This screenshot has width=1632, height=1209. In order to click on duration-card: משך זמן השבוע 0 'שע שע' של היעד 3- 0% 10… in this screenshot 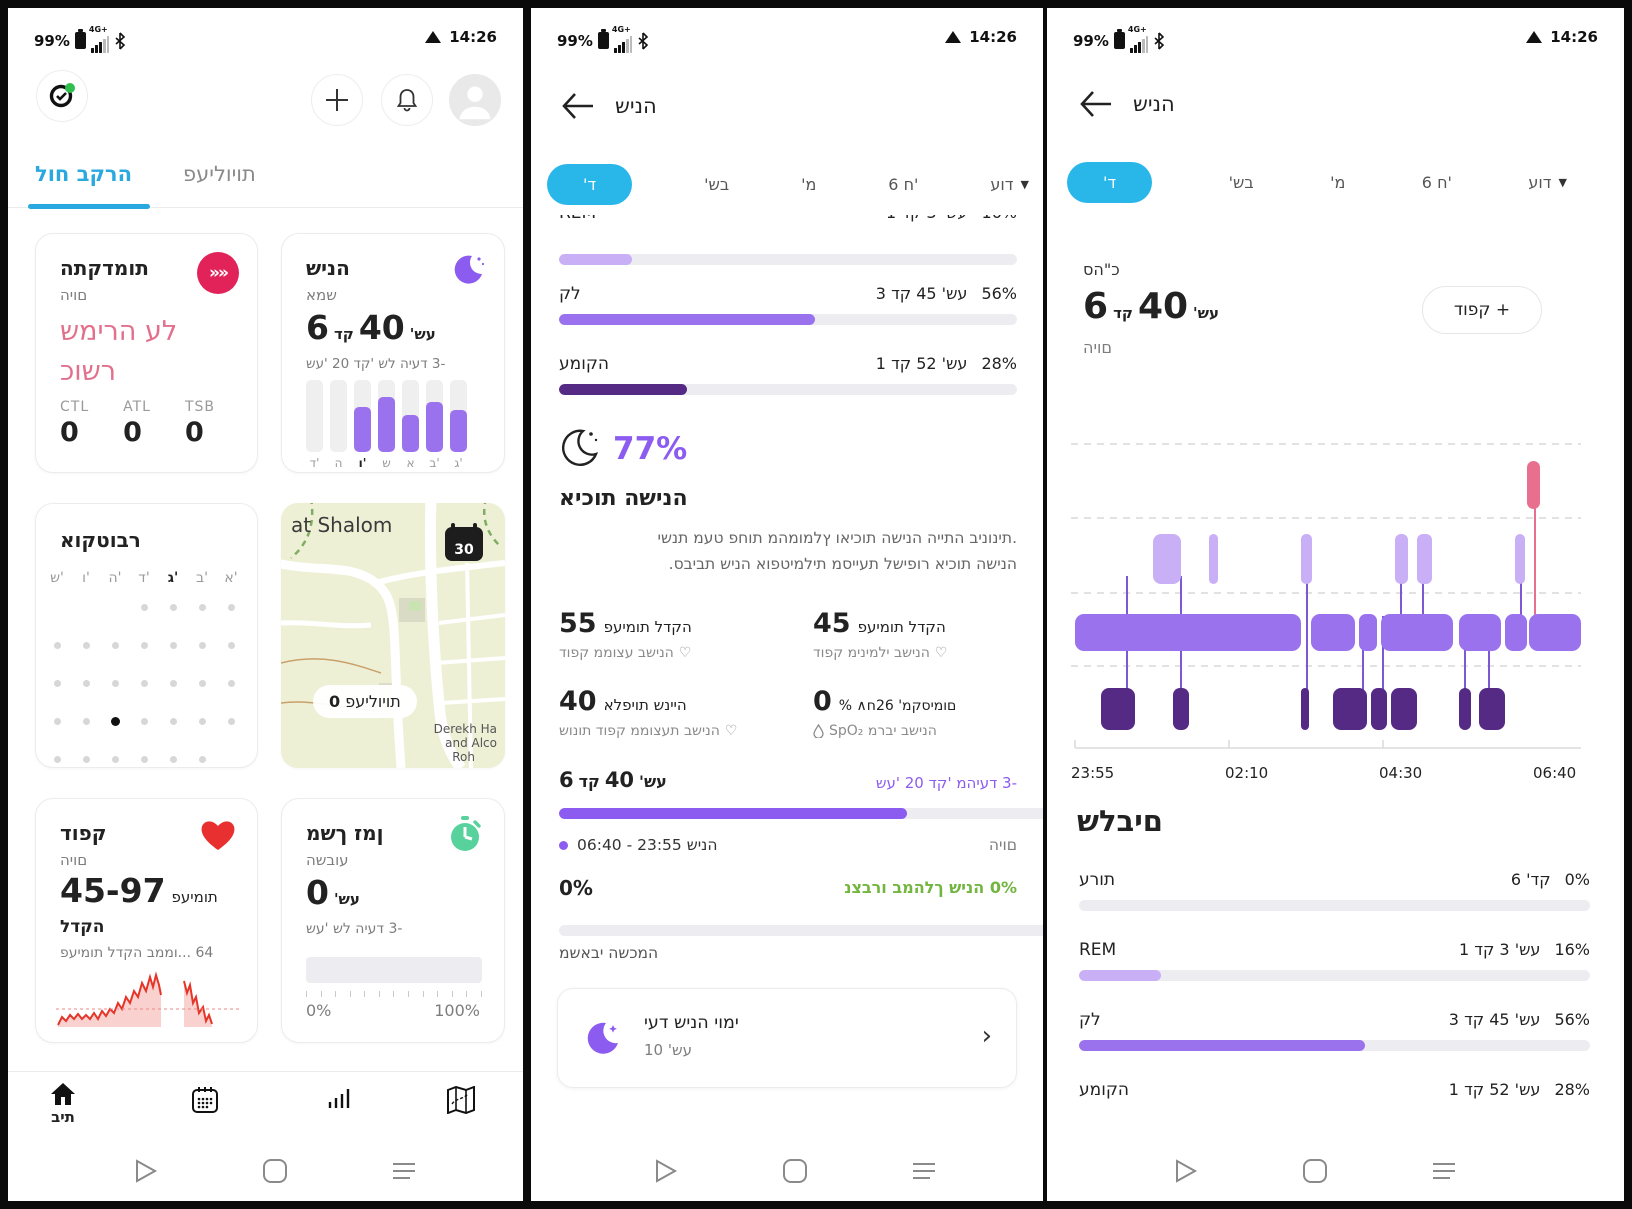, I will do `click(393, 920)`.